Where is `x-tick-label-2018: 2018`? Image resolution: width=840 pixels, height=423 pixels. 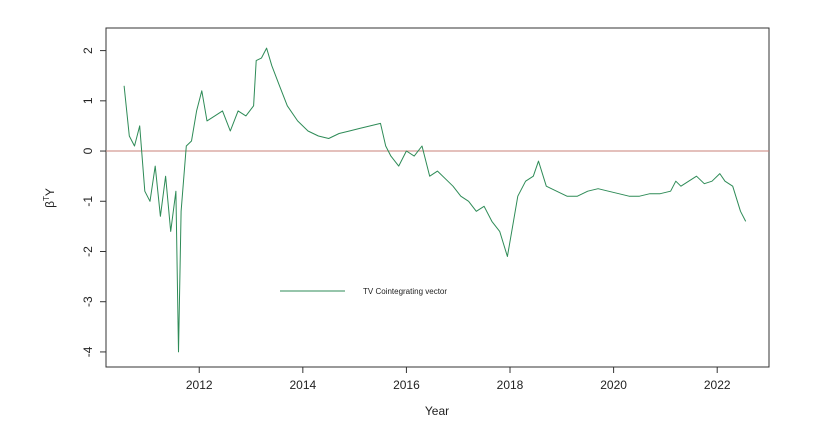
x-tick-label-2018: 2018 is located at coordinates (510, 385).